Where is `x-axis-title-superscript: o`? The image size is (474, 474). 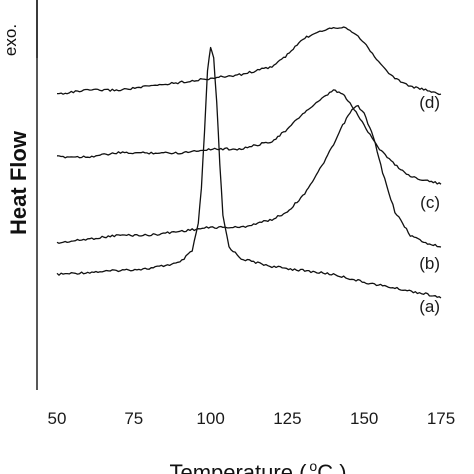
x-axis-title-superscript: o is located at coordinates (313, 466).